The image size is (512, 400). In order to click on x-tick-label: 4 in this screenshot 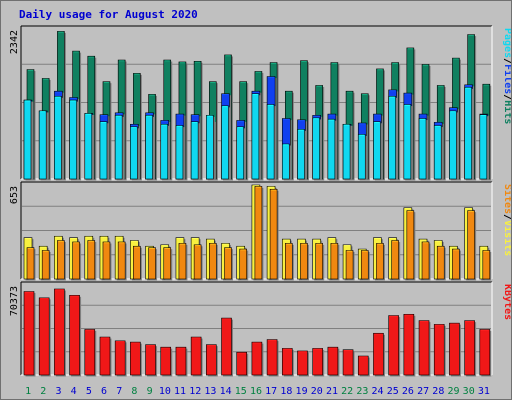, I will do `click(74, 391)`.